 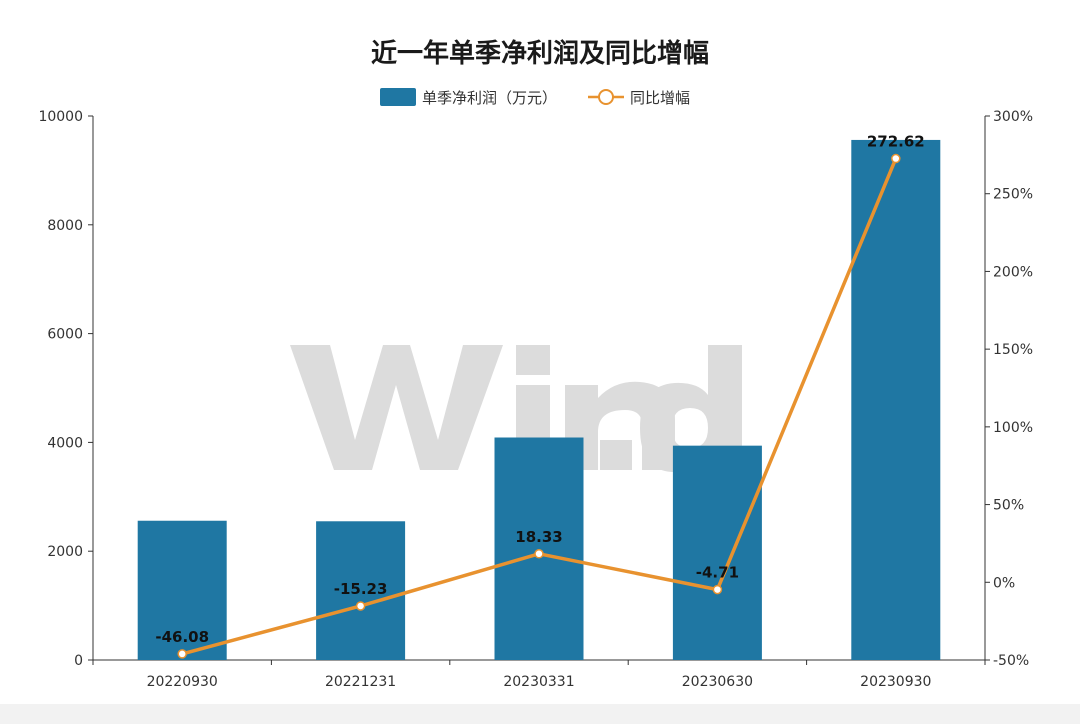 What do you see at coordinates (538, 537) in the screenshot?
I see `data-label: 18.33` at bounding box center [538, 537].